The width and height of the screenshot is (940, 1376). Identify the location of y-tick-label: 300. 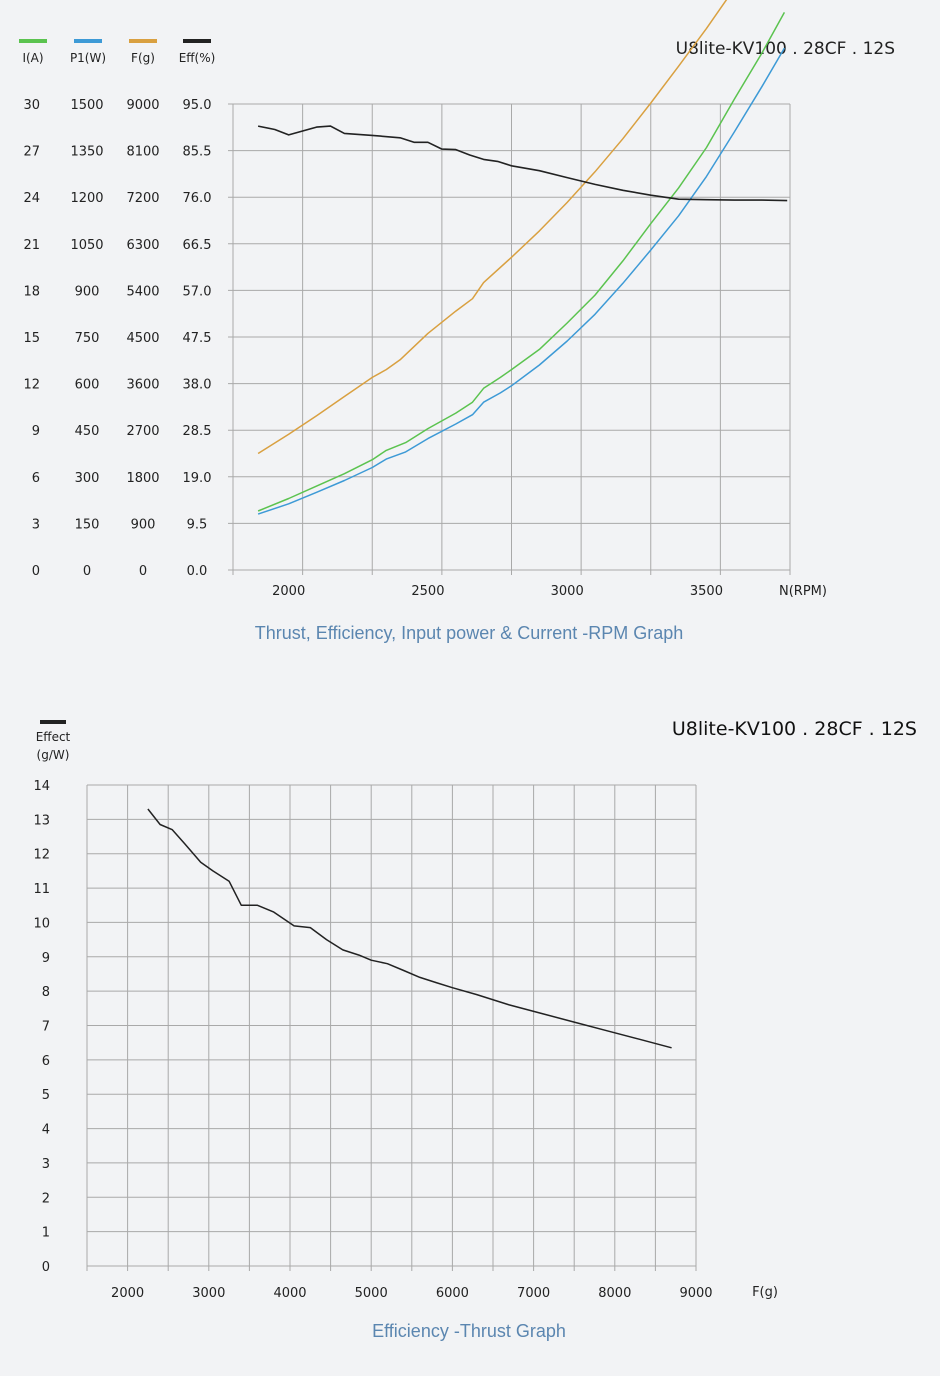
(87, 478).